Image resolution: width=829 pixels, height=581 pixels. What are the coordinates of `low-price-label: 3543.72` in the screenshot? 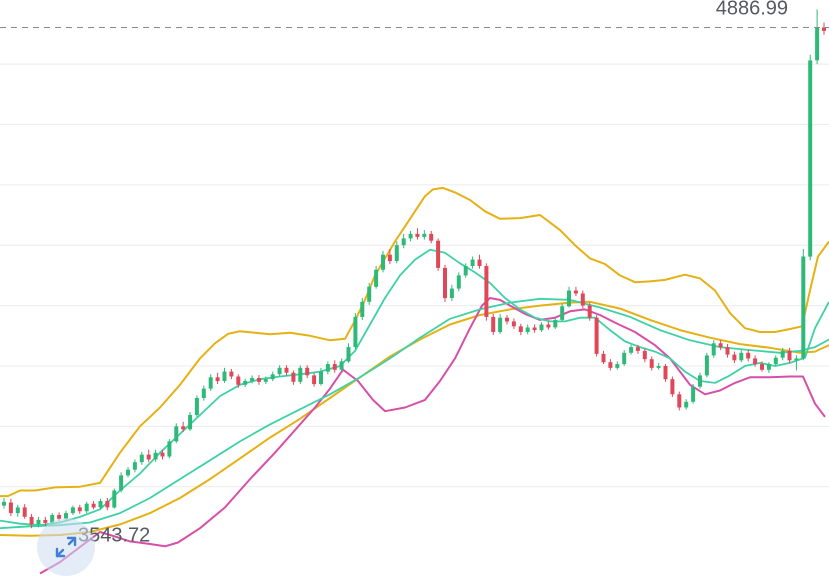 It's located at (114, 535).